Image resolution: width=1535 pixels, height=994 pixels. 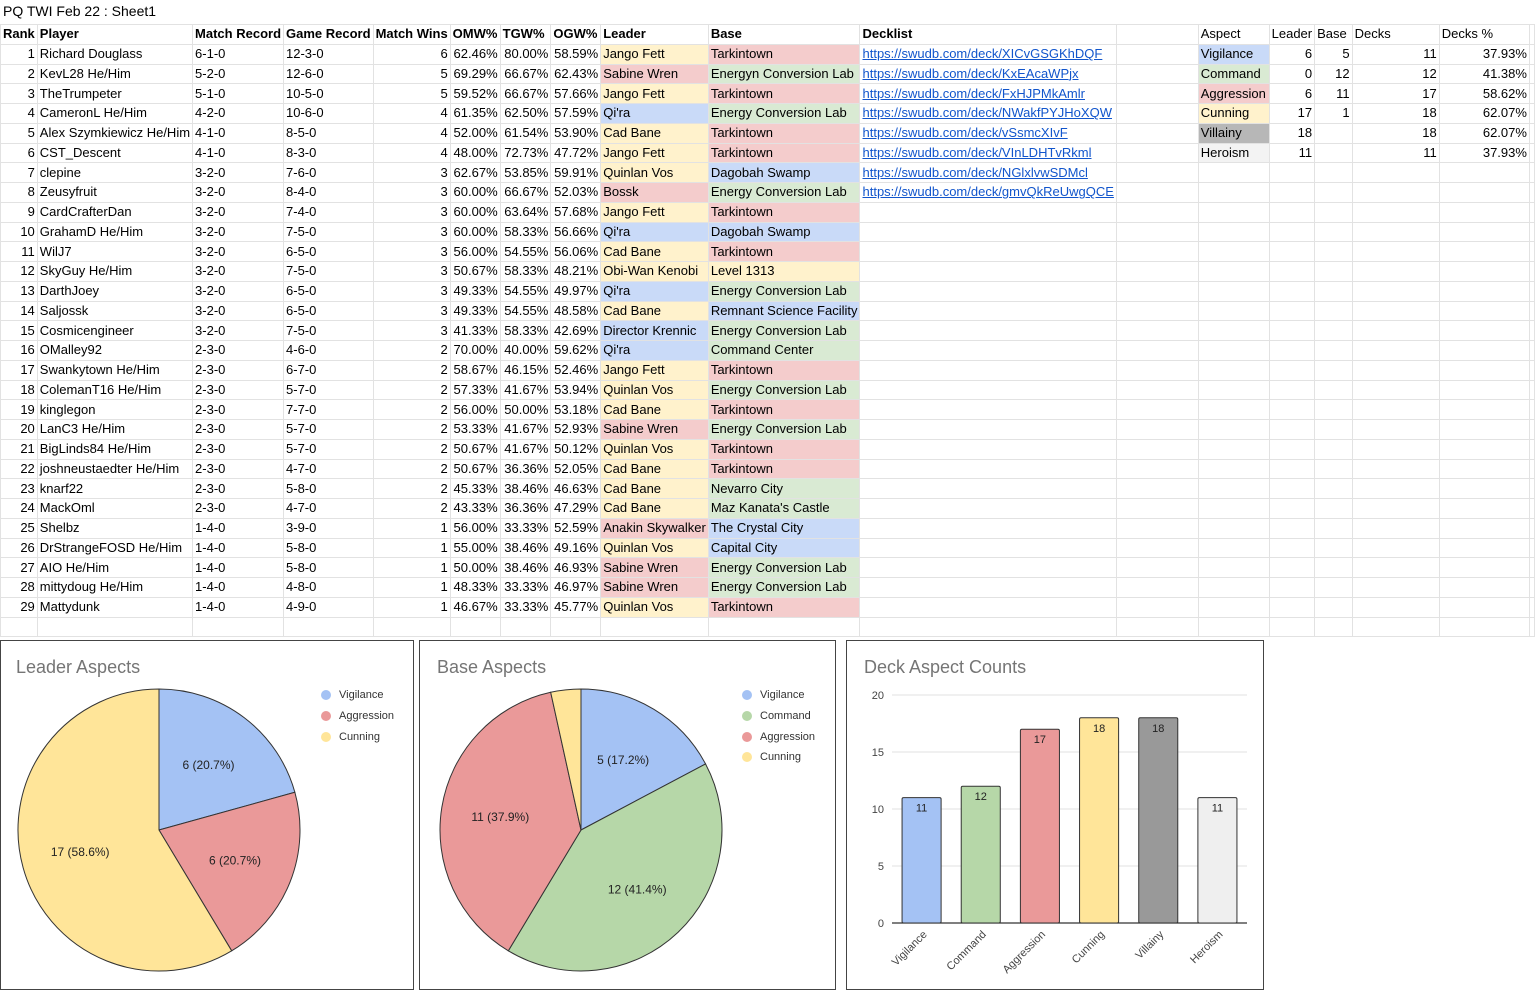 I want to click on aspect-column-header: Leader, so click(x=1292, y=34).